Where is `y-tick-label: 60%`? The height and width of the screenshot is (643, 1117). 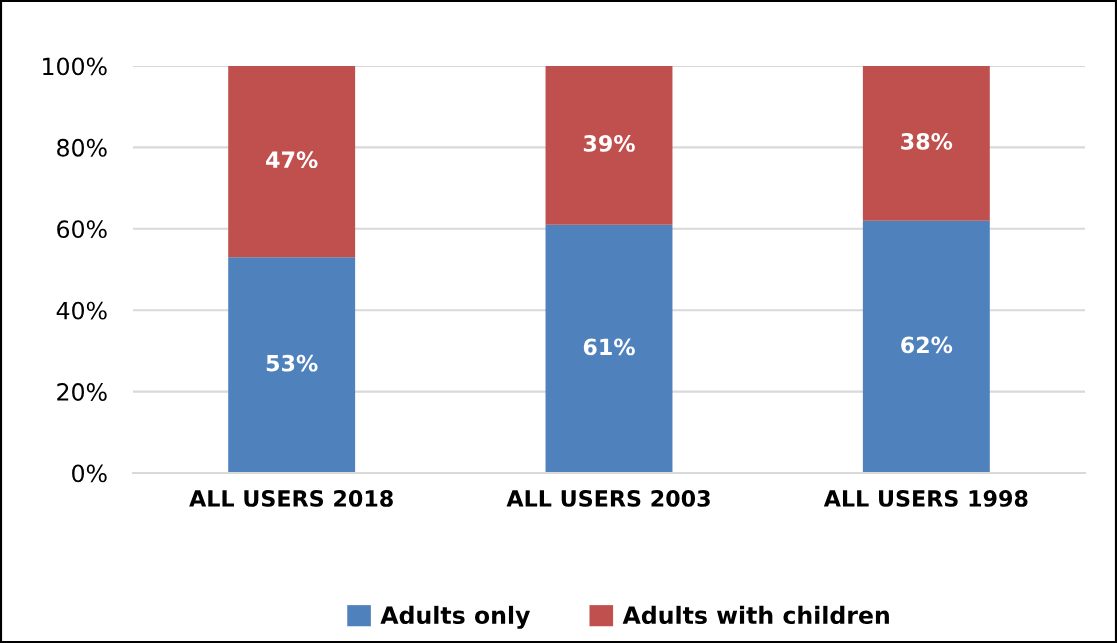 y-tick-label: 60% is located at coordinates (82, 229).